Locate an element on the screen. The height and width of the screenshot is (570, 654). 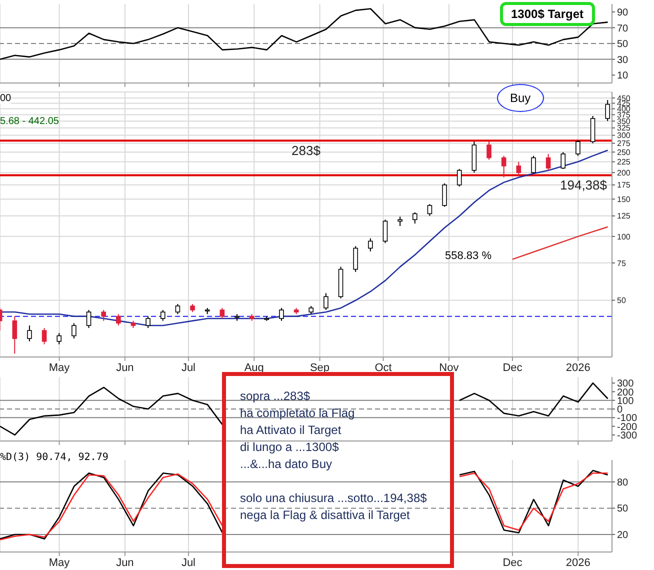
line-series is located at coordinates (304, 34).